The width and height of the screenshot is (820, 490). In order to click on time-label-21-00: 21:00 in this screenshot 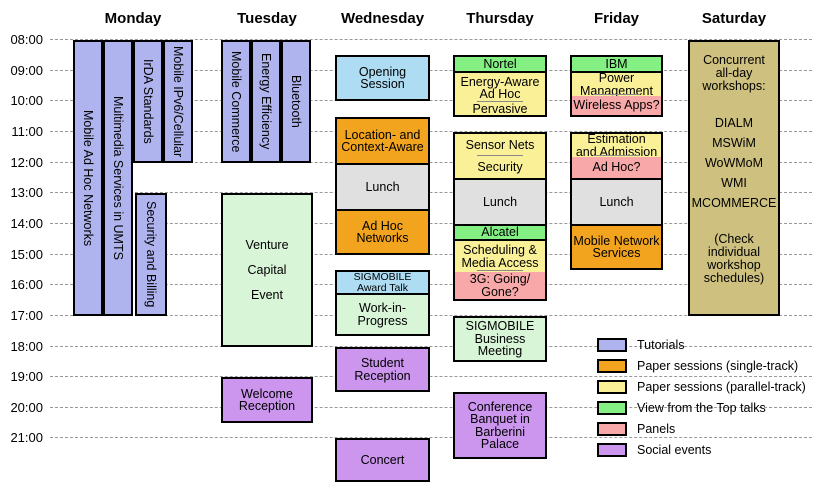, I will do `click(26, 437)`.